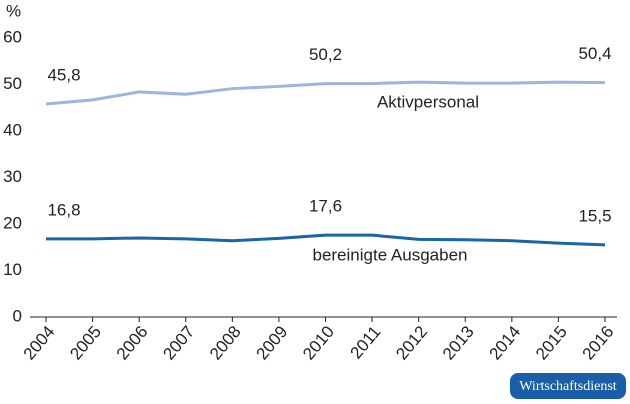 This screenshot has height=404, width=630. What do you see at coordinates (411, 342) in the screenshot?
I see `x-tick-label: 2012` at bounding box center [411, 342].